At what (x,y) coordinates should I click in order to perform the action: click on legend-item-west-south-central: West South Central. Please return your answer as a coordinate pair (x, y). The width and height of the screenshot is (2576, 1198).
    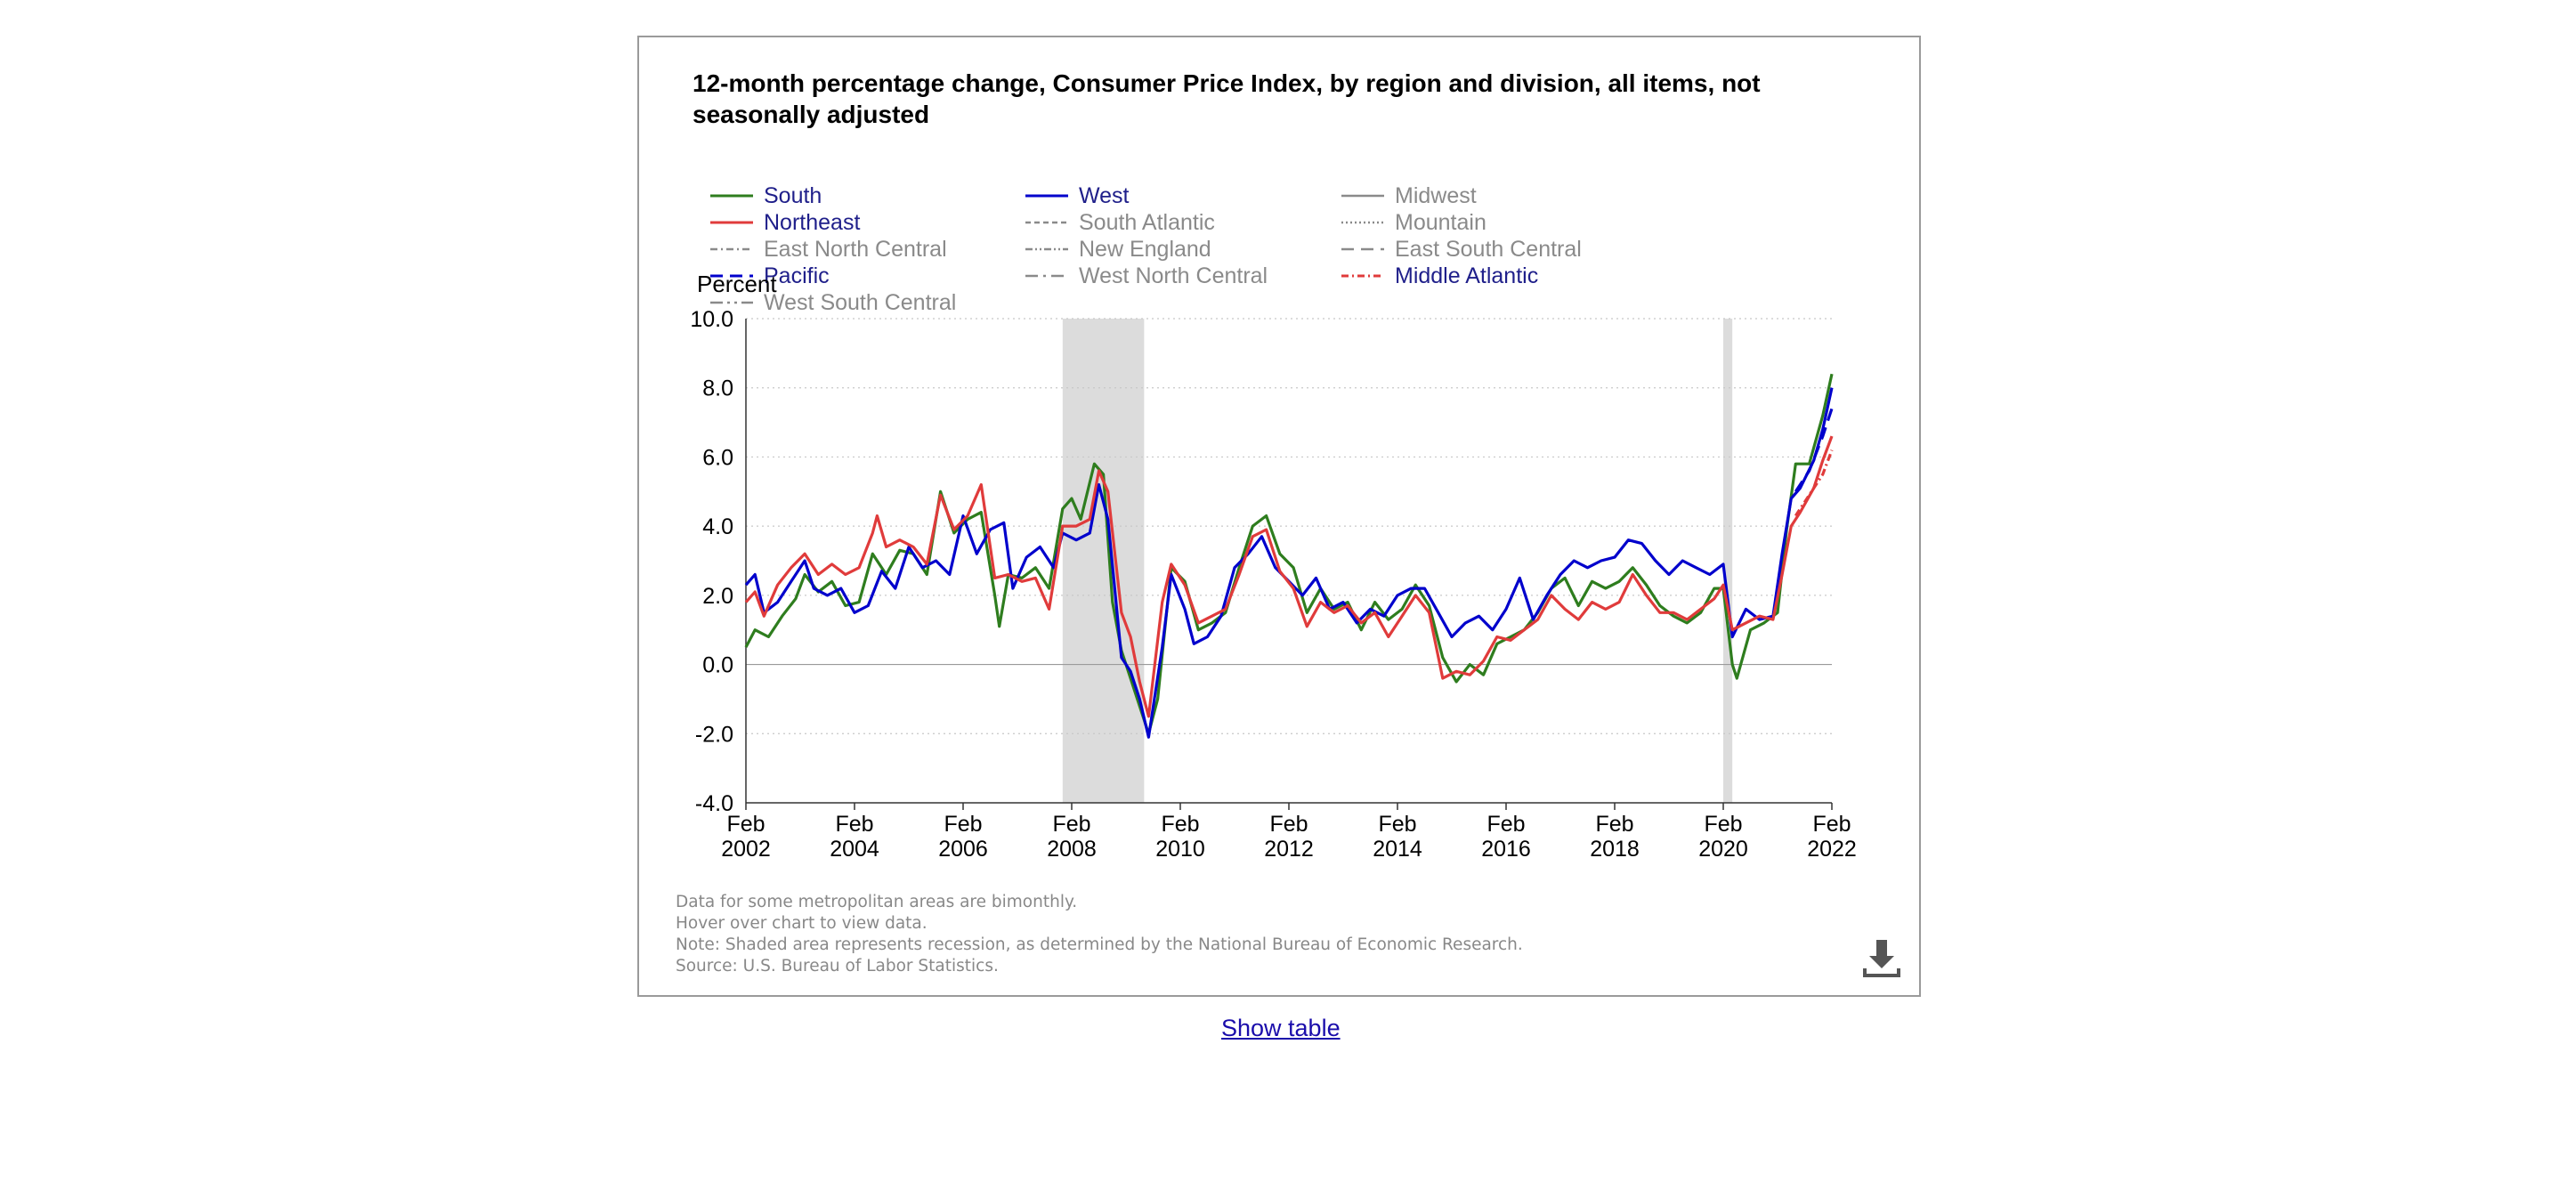
    Looking at the image, I should click on (833, 302).